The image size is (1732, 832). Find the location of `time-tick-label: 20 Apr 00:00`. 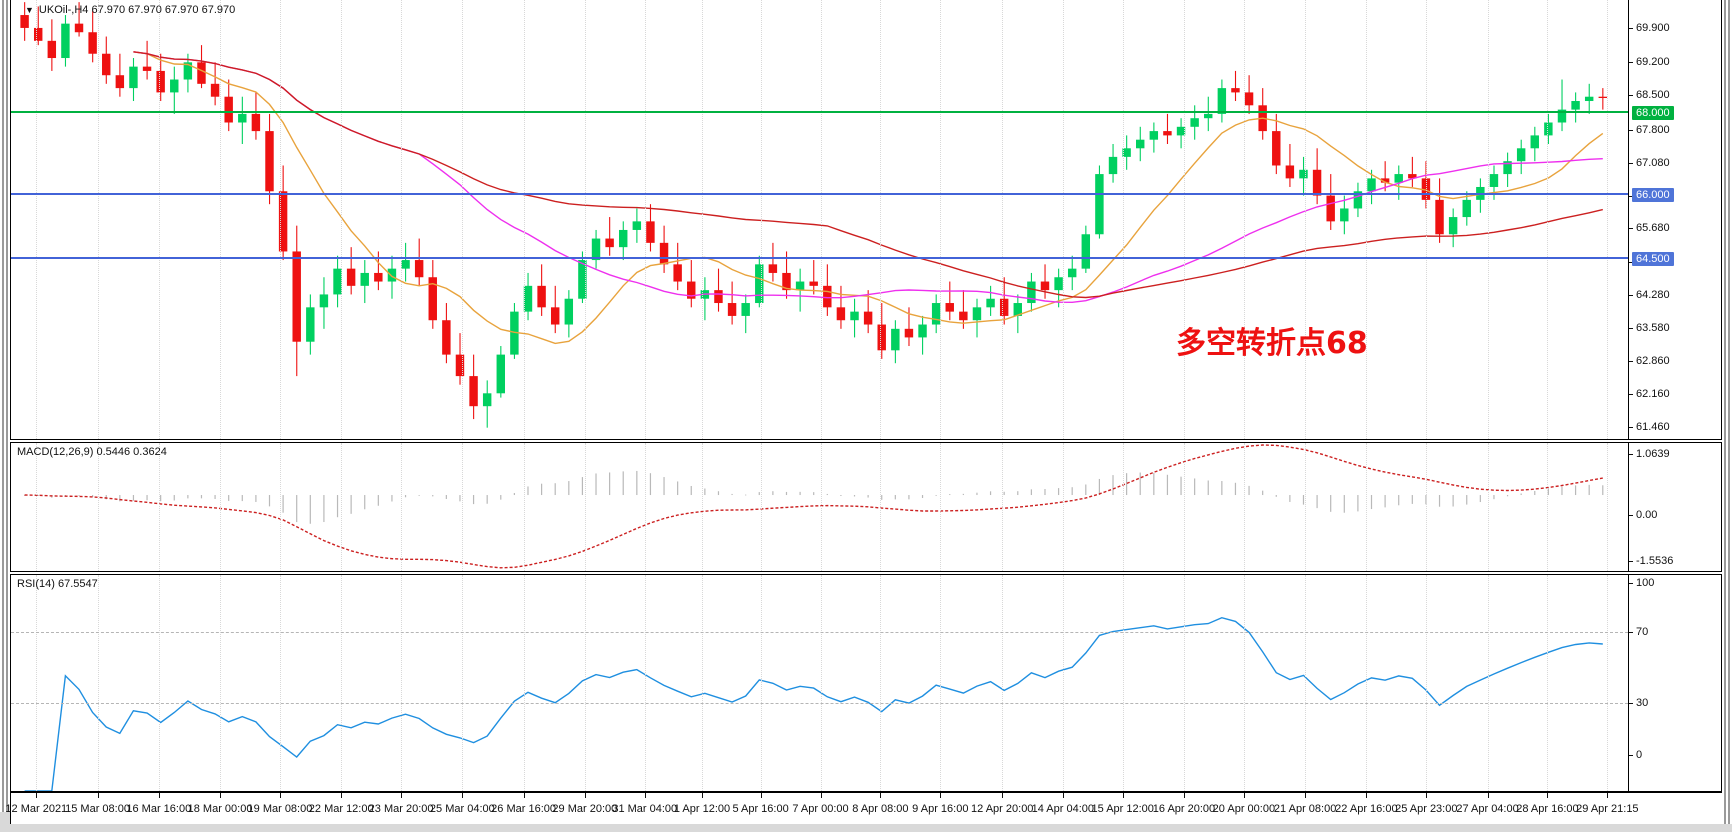

time-tick-label: 20 Apr 00:00 is located at coordinates (1244, 809).